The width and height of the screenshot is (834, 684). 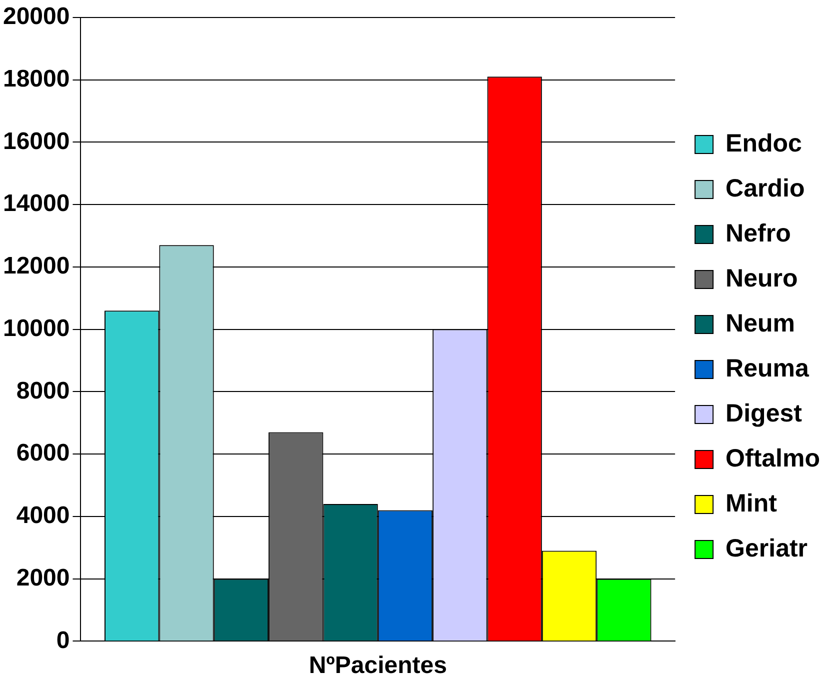 I want to click on y-tick-label: 10000, so click(x=36, y=328).